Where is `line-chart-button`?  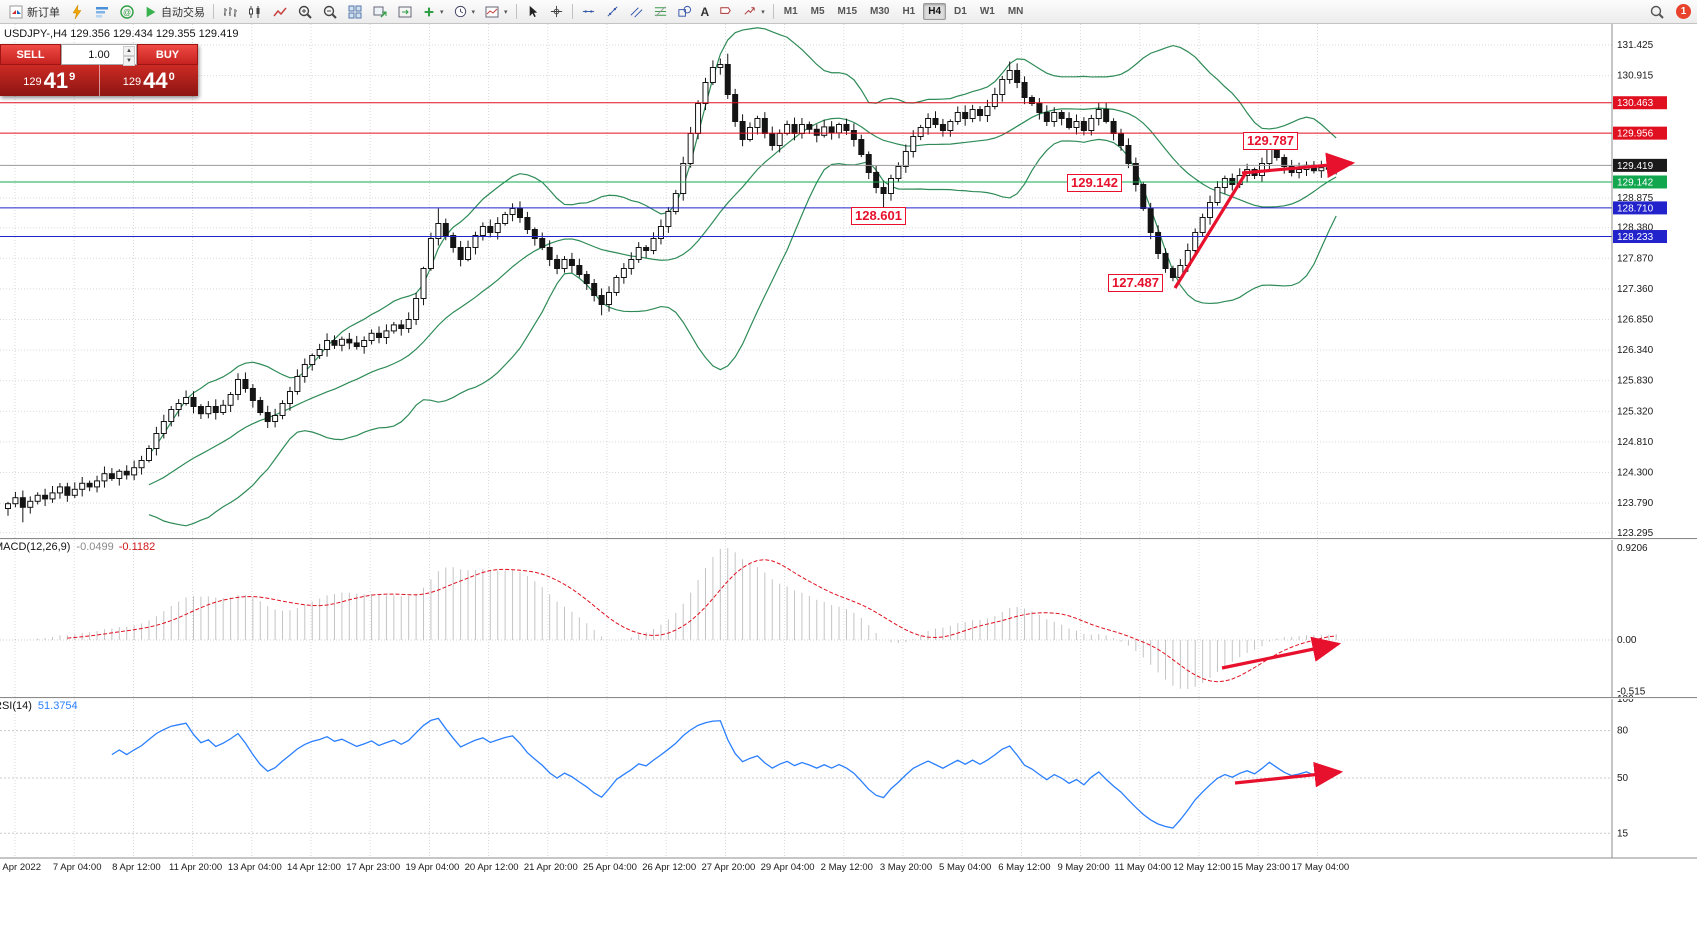
line-chart-button is located at coordinates (280, 12).